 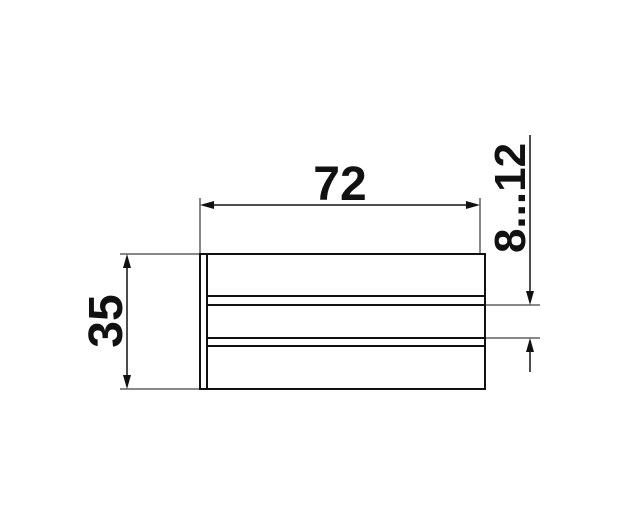 I want to click on groove-range-label: 8...12, so click(x=510, y=198).